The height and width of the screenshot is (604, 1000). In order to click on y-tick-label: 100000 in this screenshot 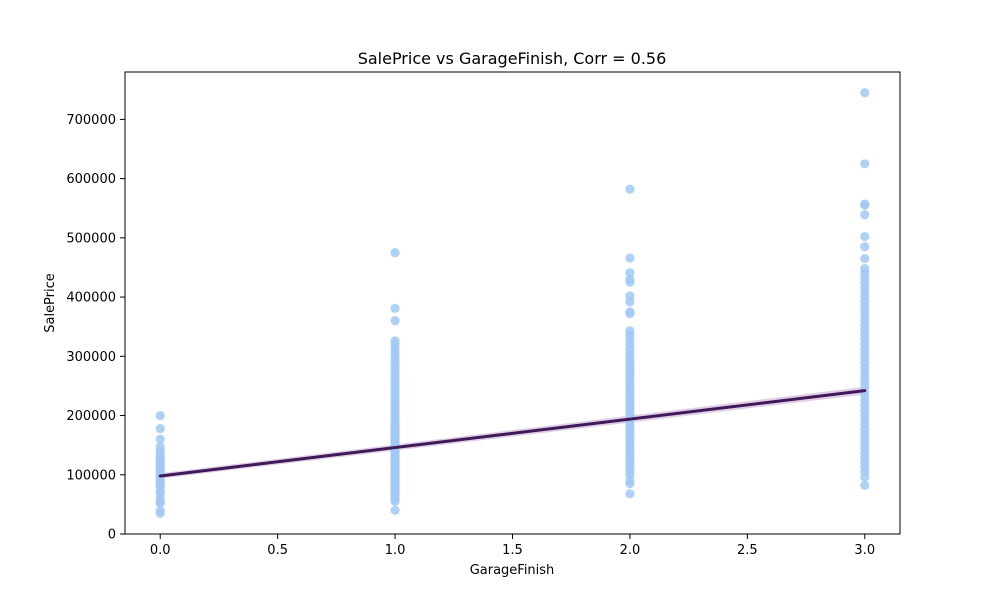, I will do `click(91, 475)`.